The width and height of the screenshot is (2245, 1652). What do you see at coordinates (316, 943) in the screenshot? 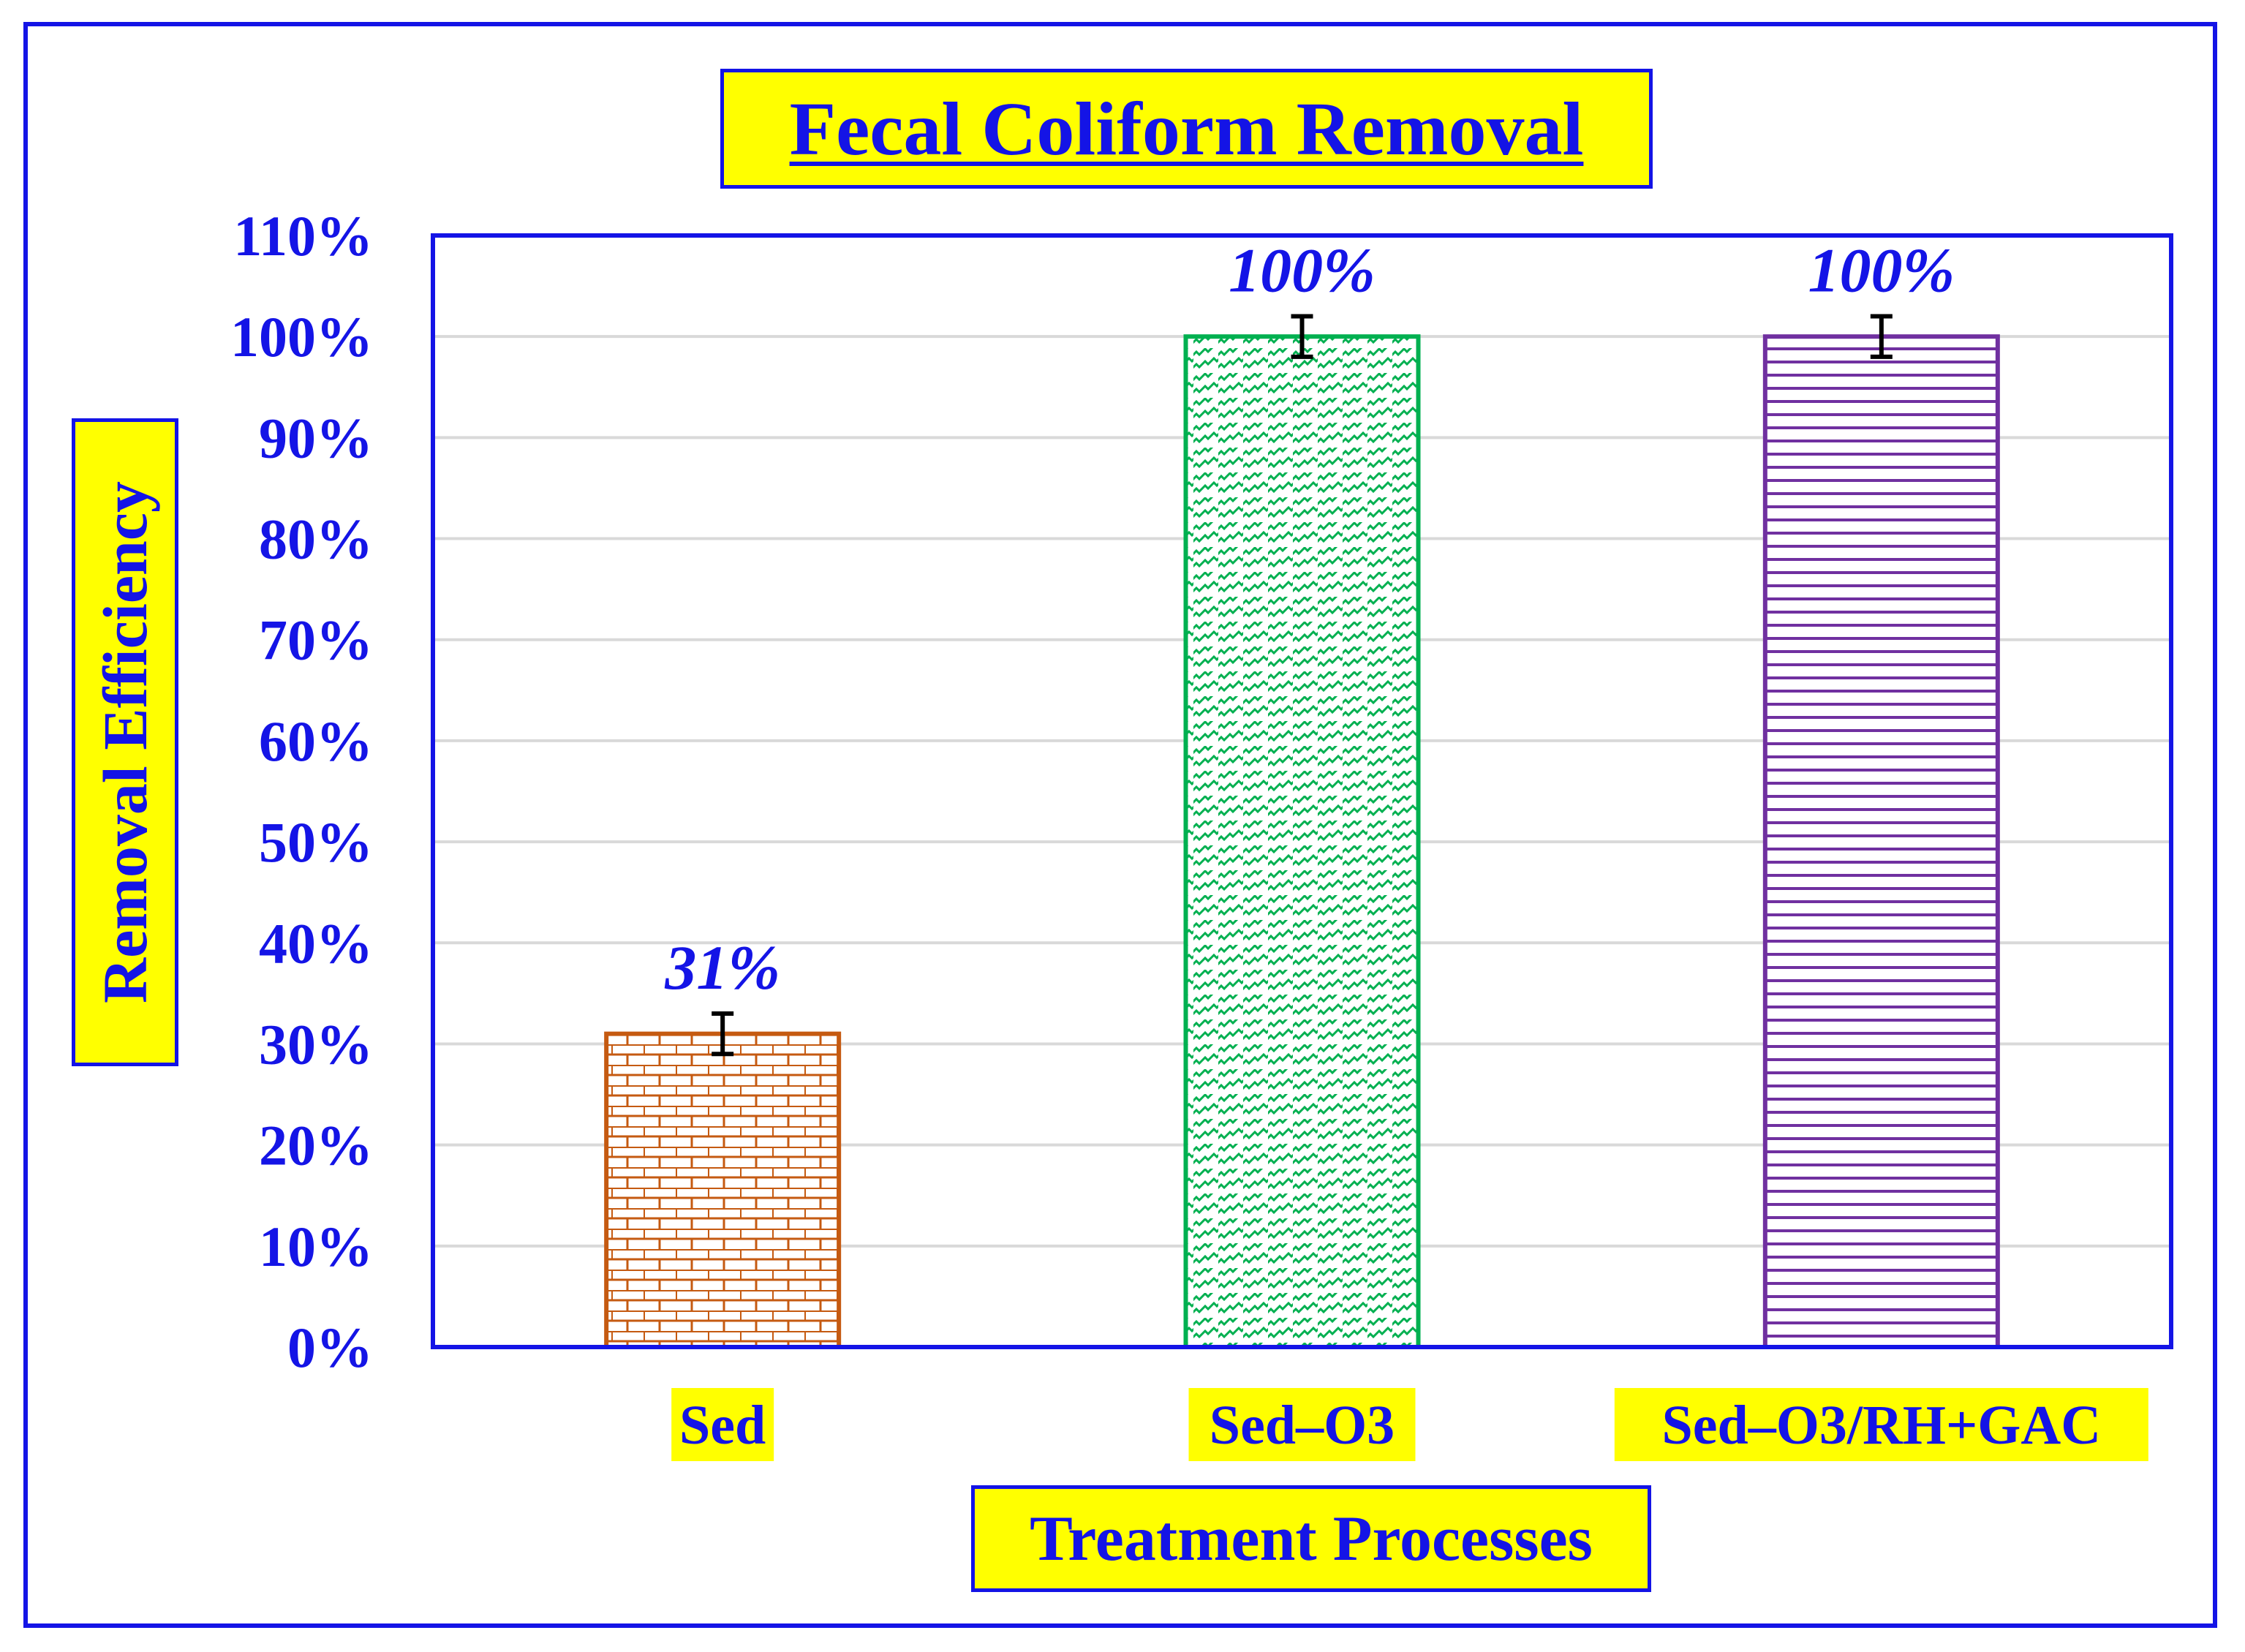
I see `y-tick-label: 40%` at bounding box center [316, 943].